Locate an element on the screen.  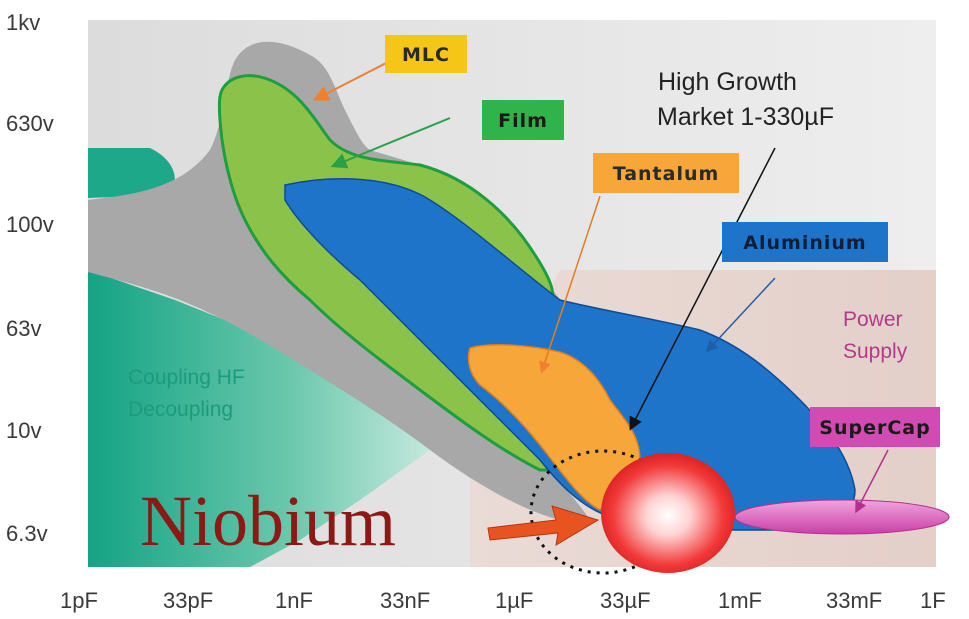
niobium-label: Niobium is located at coordinates (268, 521).